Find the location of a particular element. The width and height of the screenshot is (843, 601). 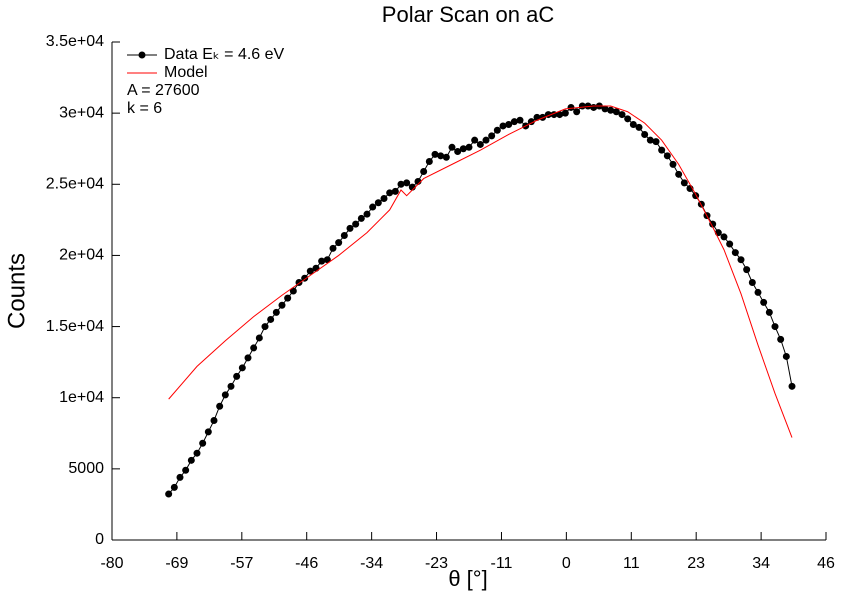

x-tick-label: -34 is located at coordinates (371, 563).